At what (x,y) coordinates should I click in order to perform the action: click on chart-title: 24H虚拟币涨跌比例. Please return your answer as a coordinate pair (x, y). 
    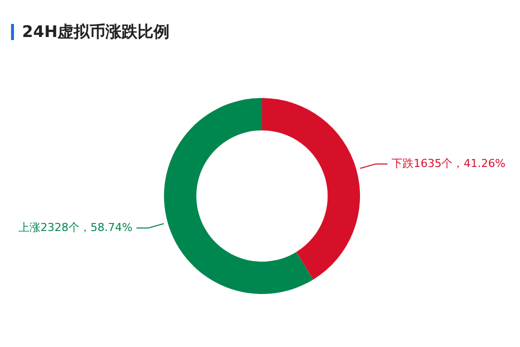
    Looking at the image, I should click on (96, 32).